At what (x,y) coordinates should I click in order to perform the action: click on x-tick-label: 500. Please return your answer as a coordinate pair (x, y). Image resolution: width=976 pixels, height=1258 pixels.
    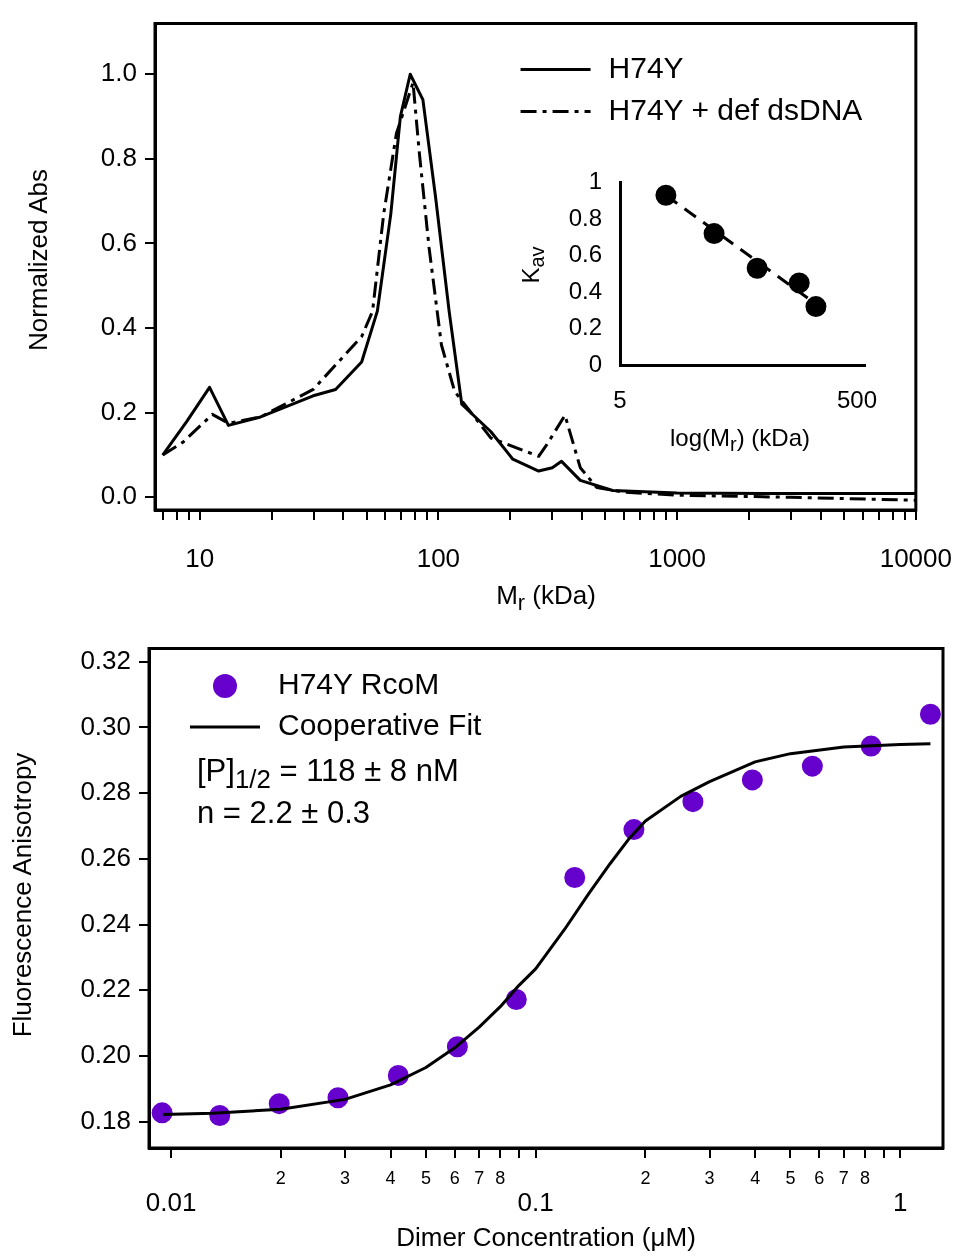
    Looking at the image, I should click on (857, 400).